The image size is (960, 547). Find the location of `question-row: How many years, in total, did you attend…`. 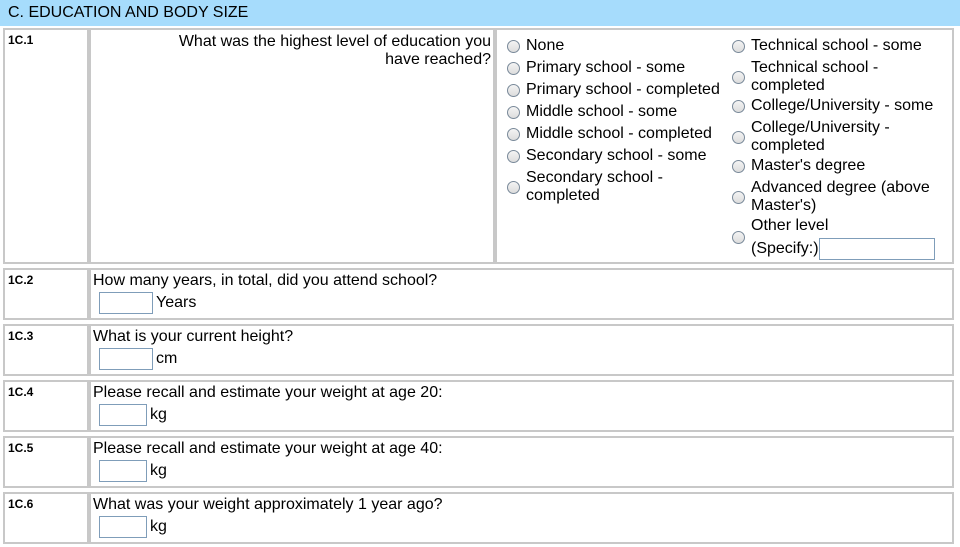

question-row: How many years, in total, did you attend… is located at coordinates (521, 294).